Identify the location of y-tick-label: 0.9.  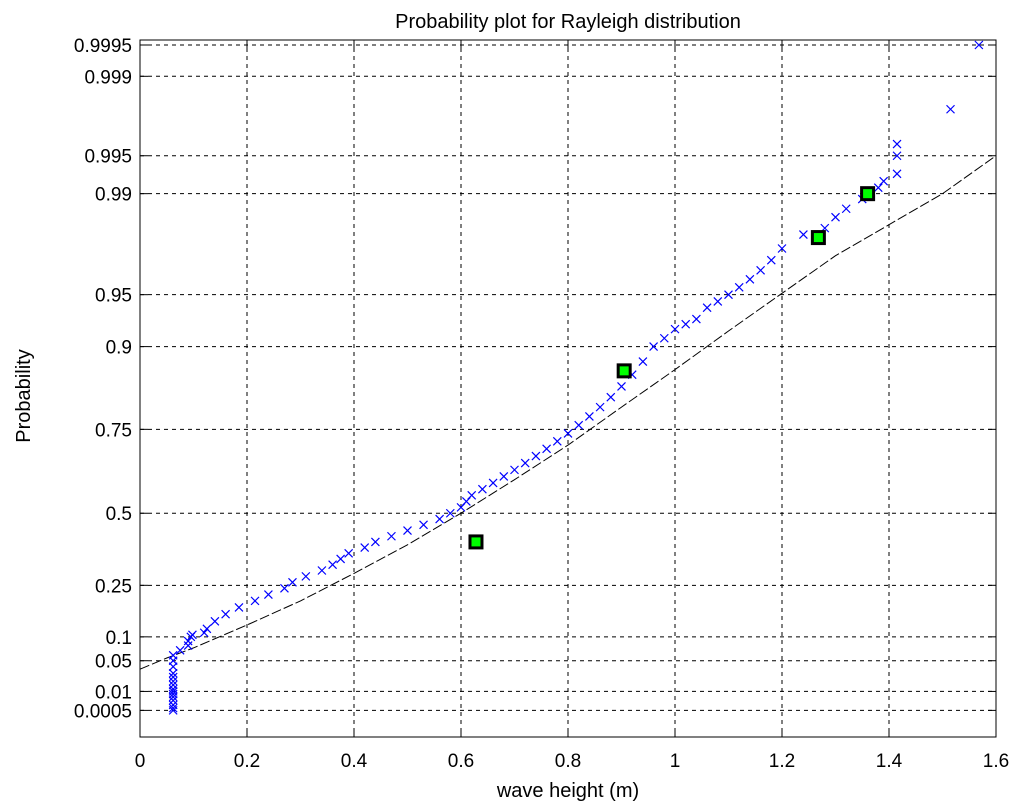
(119, 348).